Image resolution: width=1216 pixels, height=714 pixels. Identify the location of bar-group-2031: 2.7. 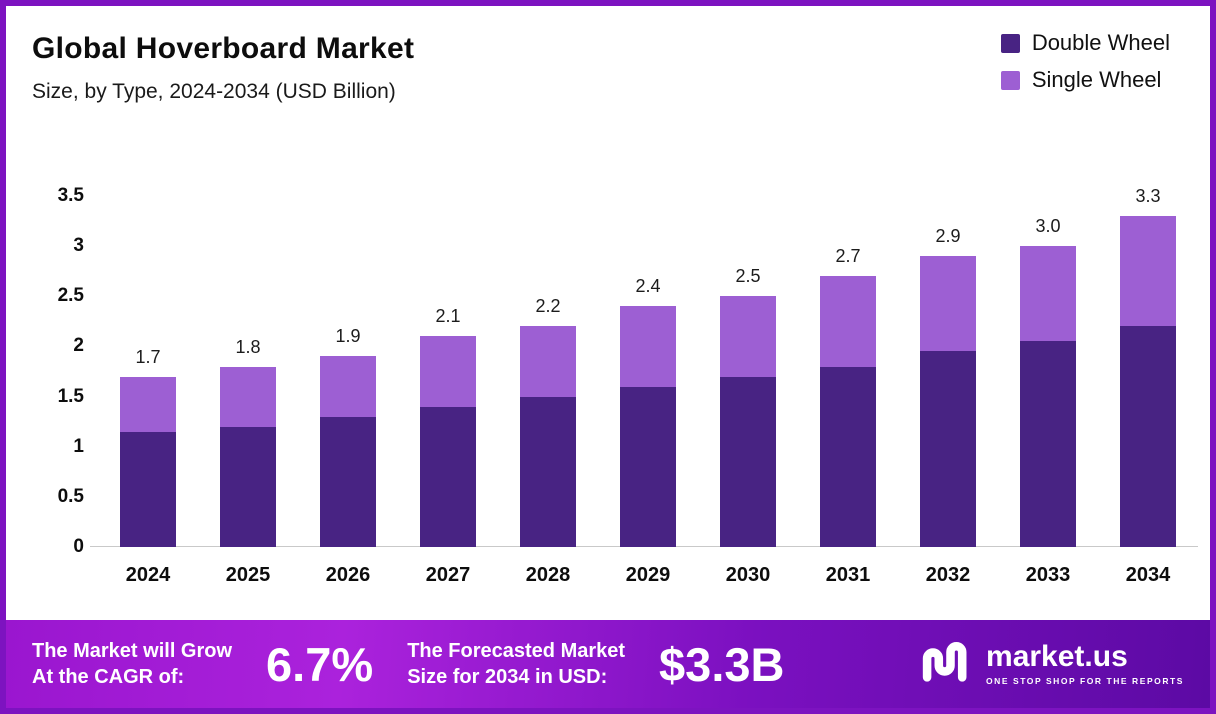
(848, 371).